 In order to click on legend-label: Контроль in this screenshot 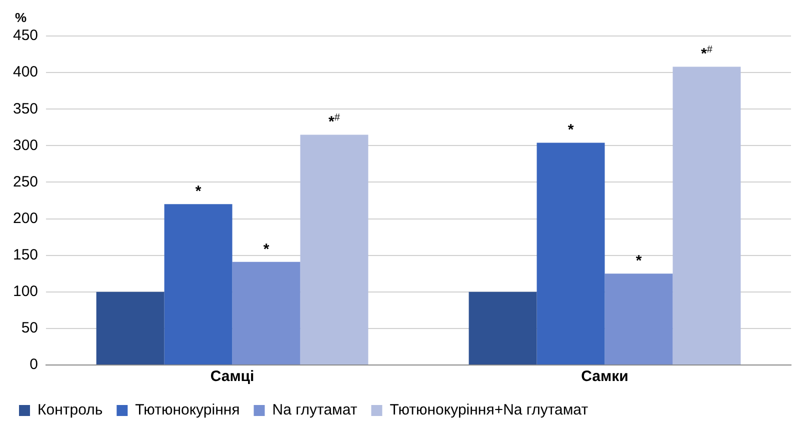, I will do `click(70, 410)`.